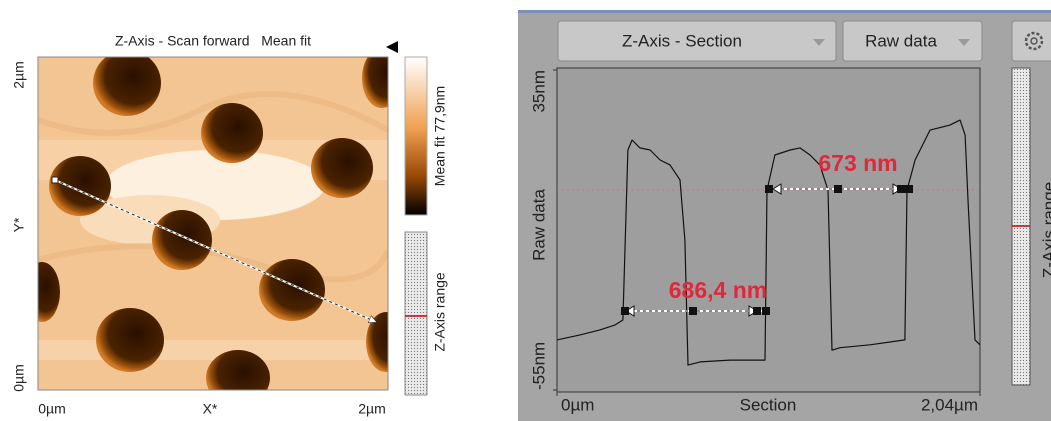  I want to click on colorbar-label: Mean fit 77,9nm, so click(440, 136).